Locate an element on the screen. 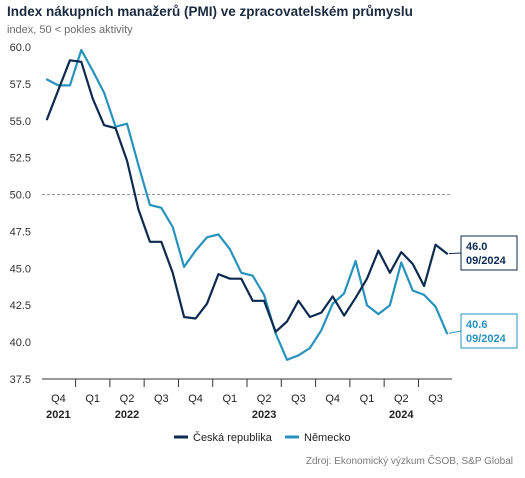 The height and width of the screenshot is (478, 525). x-year-label: 2023 is located at coordinates (264, 415).